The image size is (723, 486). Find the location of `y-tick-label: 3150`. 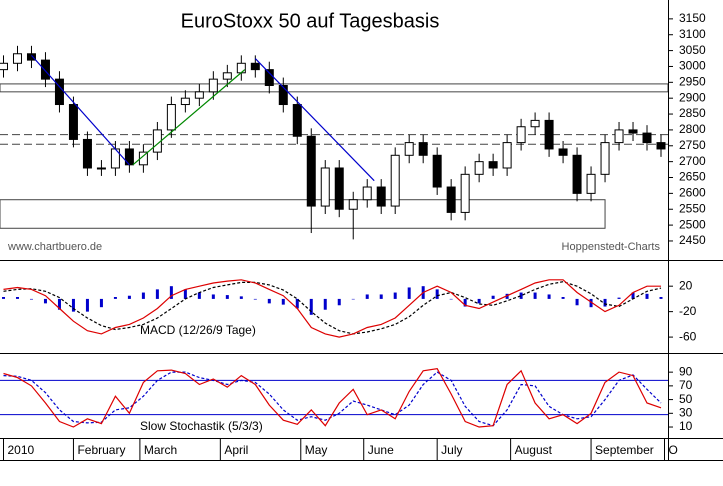

y-tick-label: 3150 is located at coordinates (692, 18).